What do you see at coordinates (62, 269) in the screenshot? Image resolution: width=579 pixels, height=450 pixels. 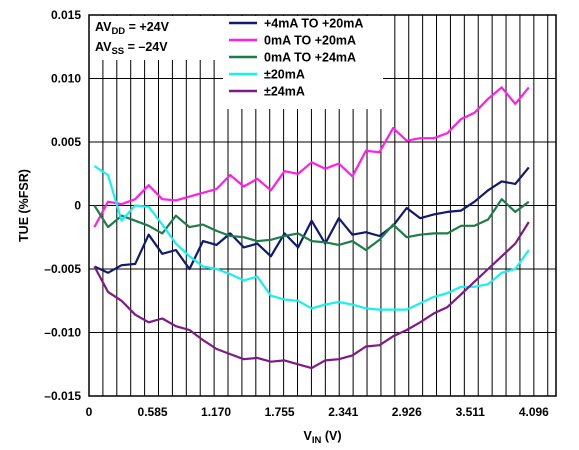 I see `y-tick-label: –0.005` at bounding box center [62, 269].